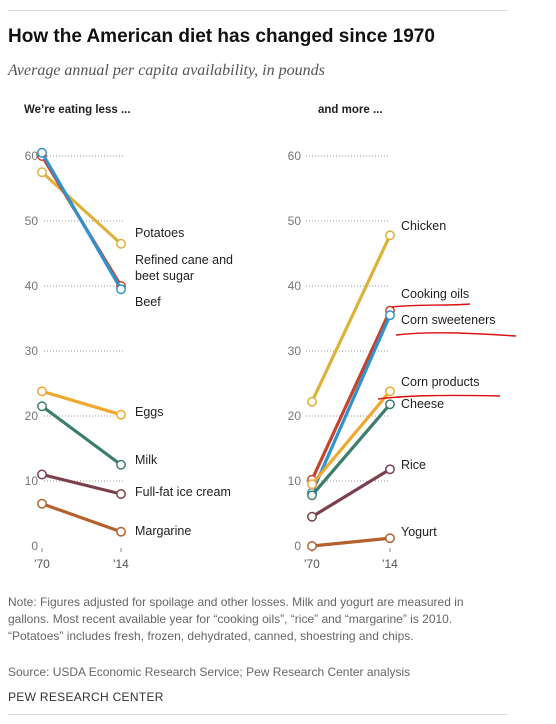  What do you see at coordinates (413, 465) in the screenshot?
I see `series-label: Rice` at bounding box center [413, 465].